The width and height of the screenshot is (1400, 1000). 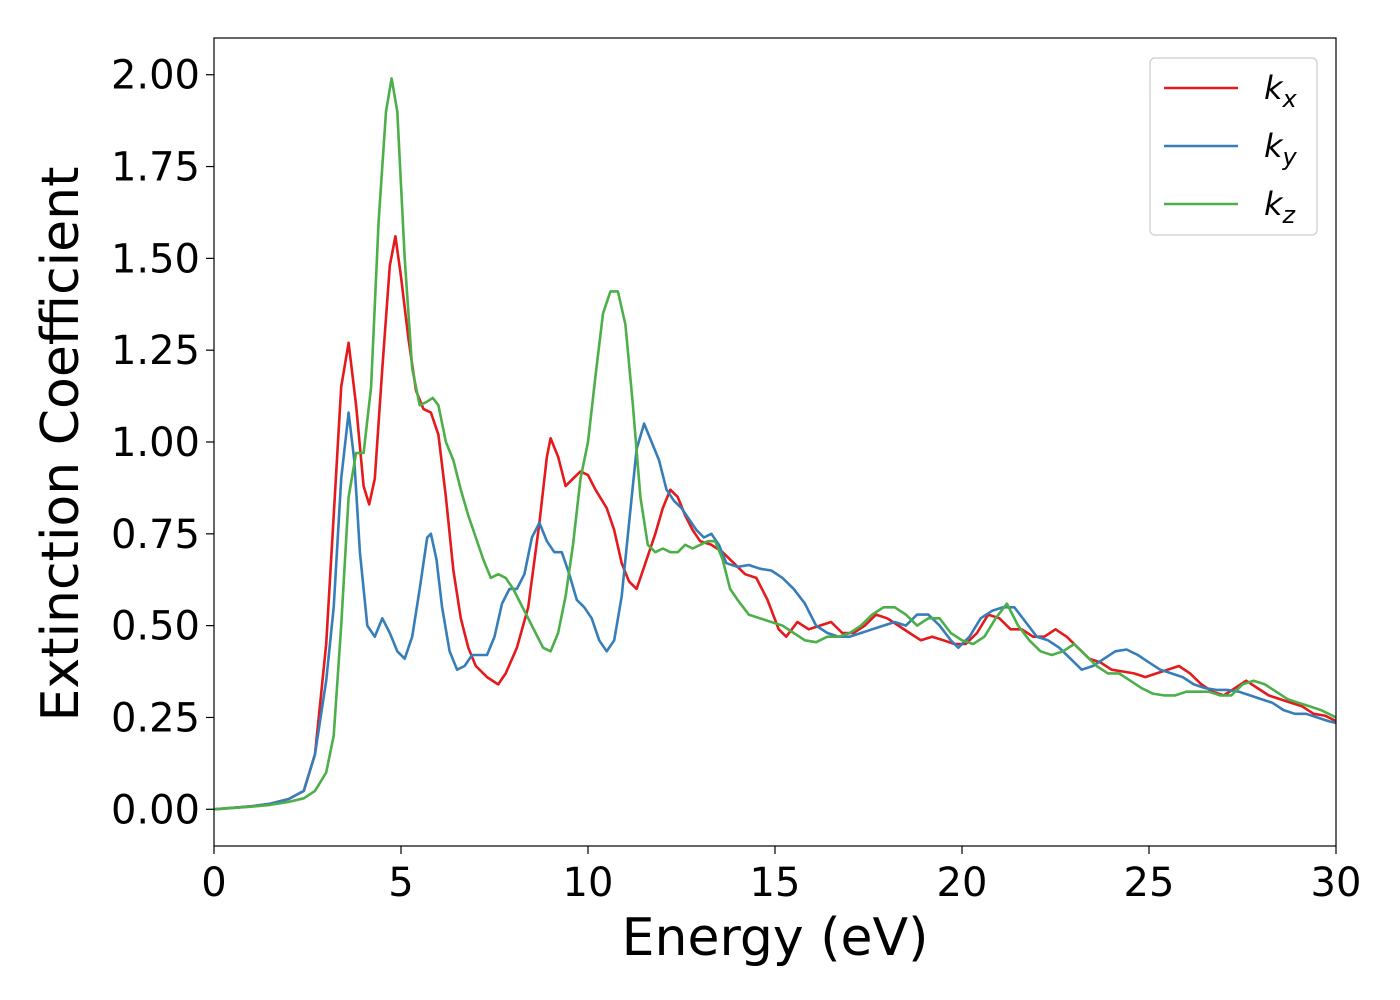 I want to click on x-tick-label: 15, so click(x=775, y=883).